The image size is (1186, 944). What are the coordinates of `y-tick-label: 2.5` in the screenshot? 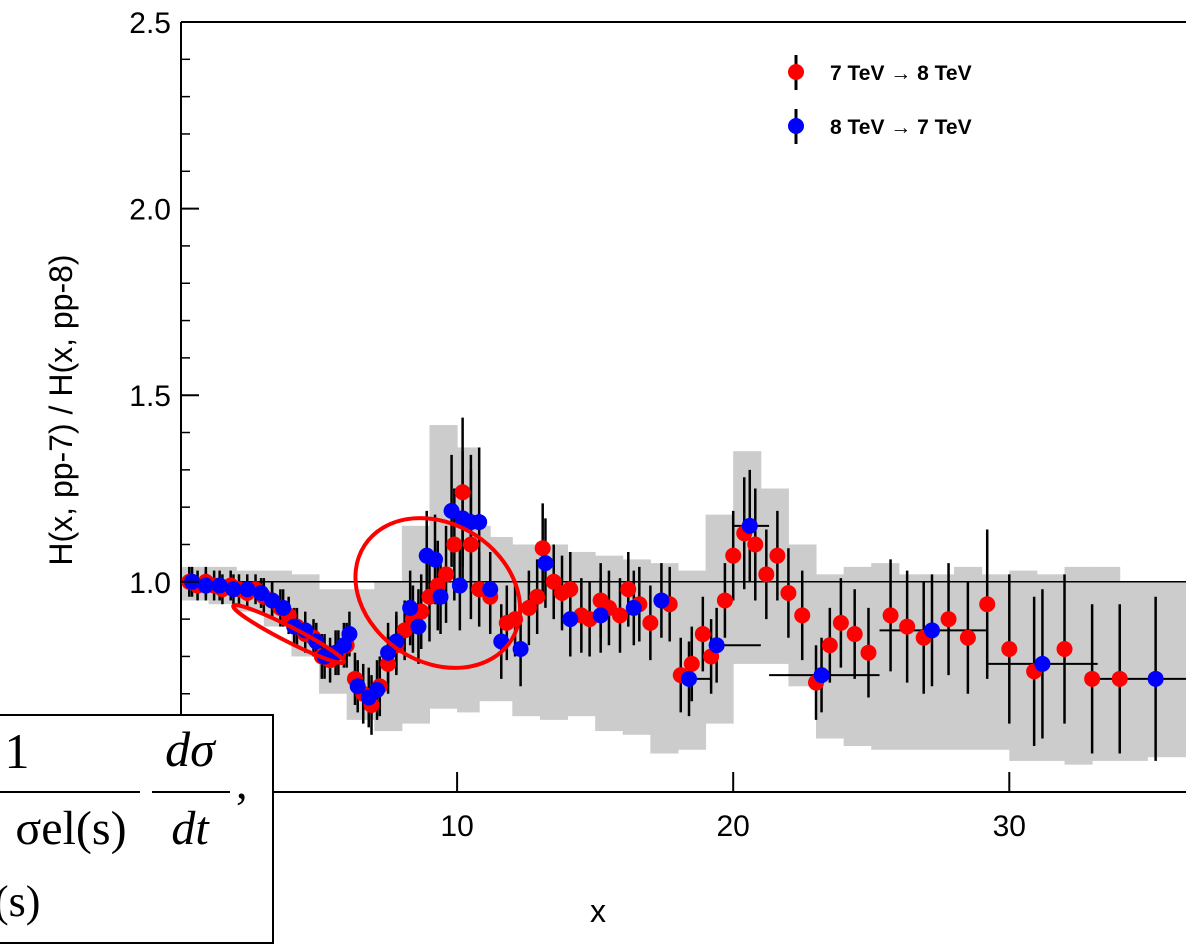 It's located at (150, 23).